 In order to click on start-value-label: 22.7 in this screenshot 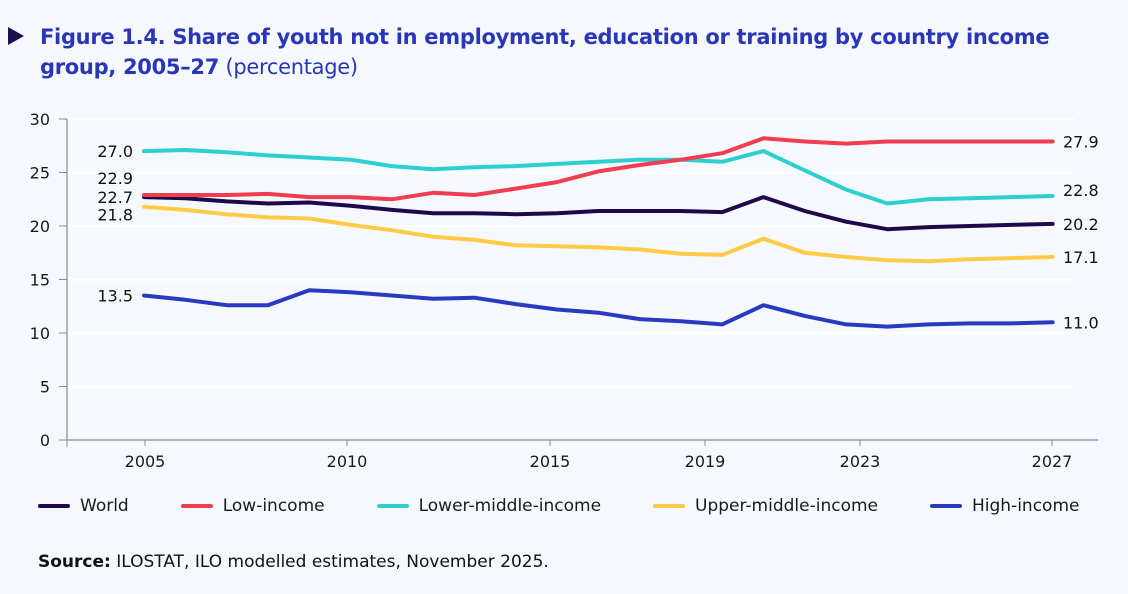, I will do `click(115, 197)`.